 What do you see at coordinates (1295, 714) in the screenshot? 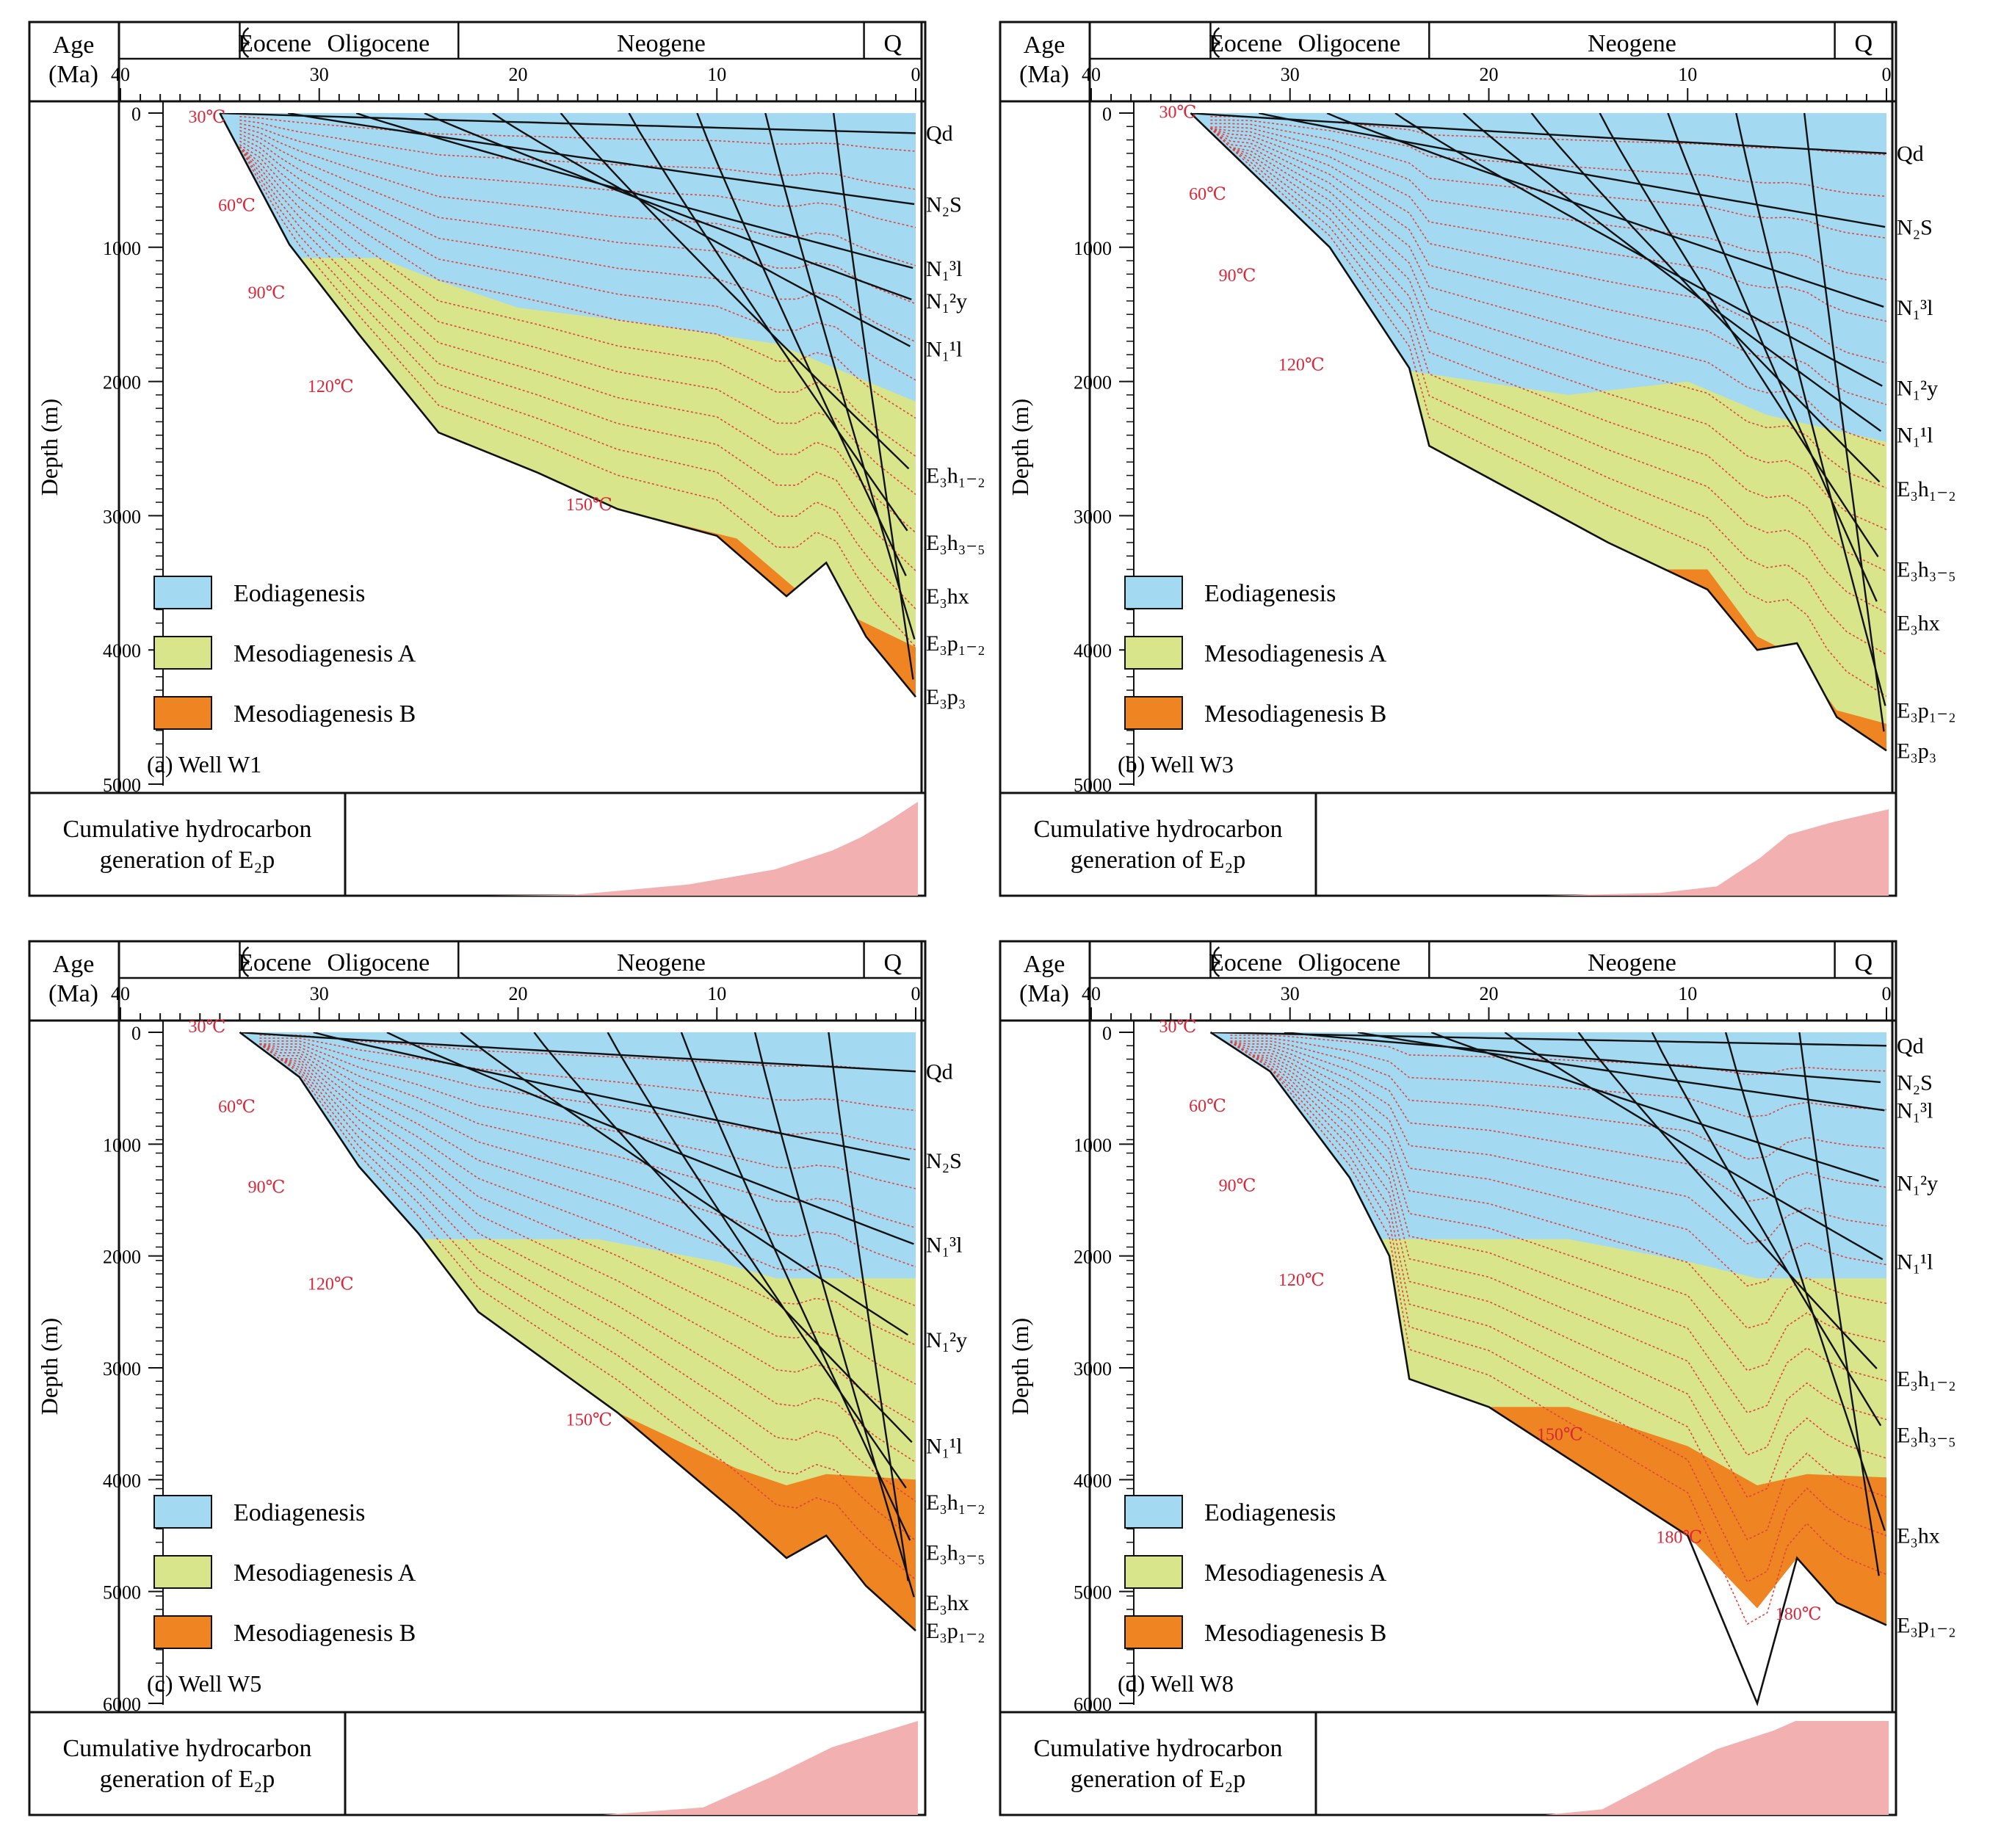
I see `legend-label: Mesodiagenesis B` at bounding box center [1295, 714].